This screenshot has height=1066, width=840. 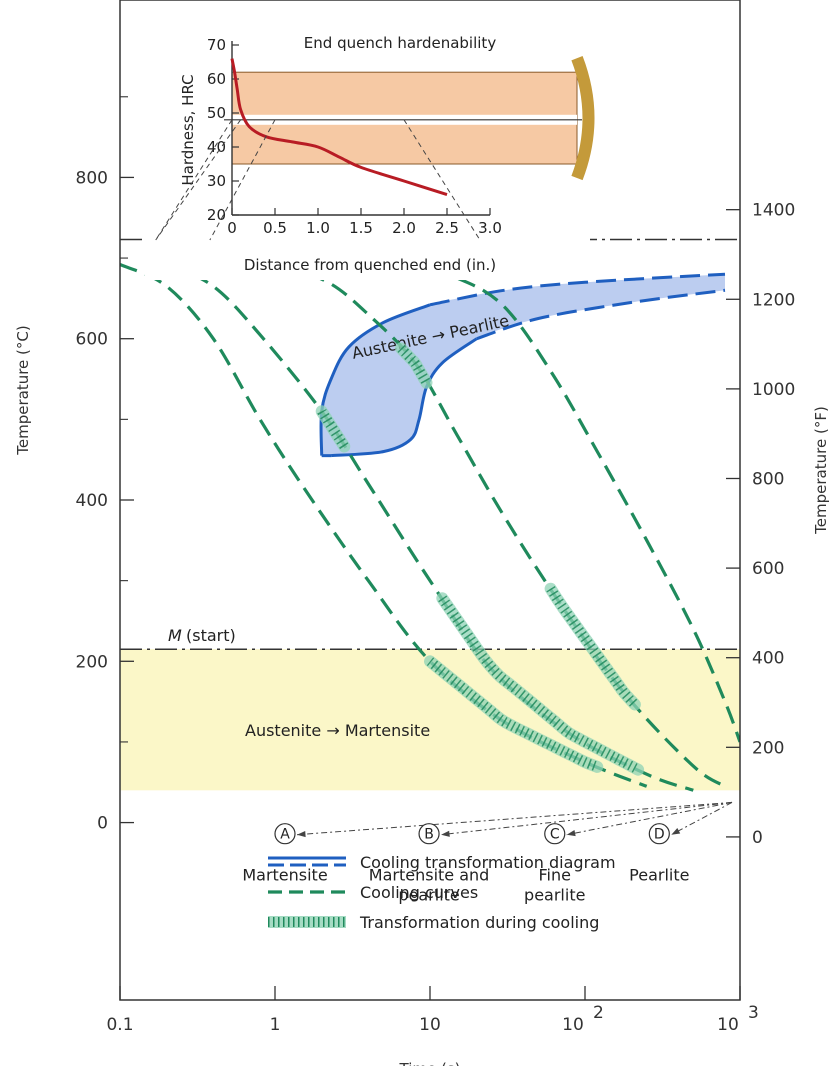 What do you see at coordinates (768, 748) in the screenshot?
I see `y-right-tick-label: 200` at bounding box center [768, 748].